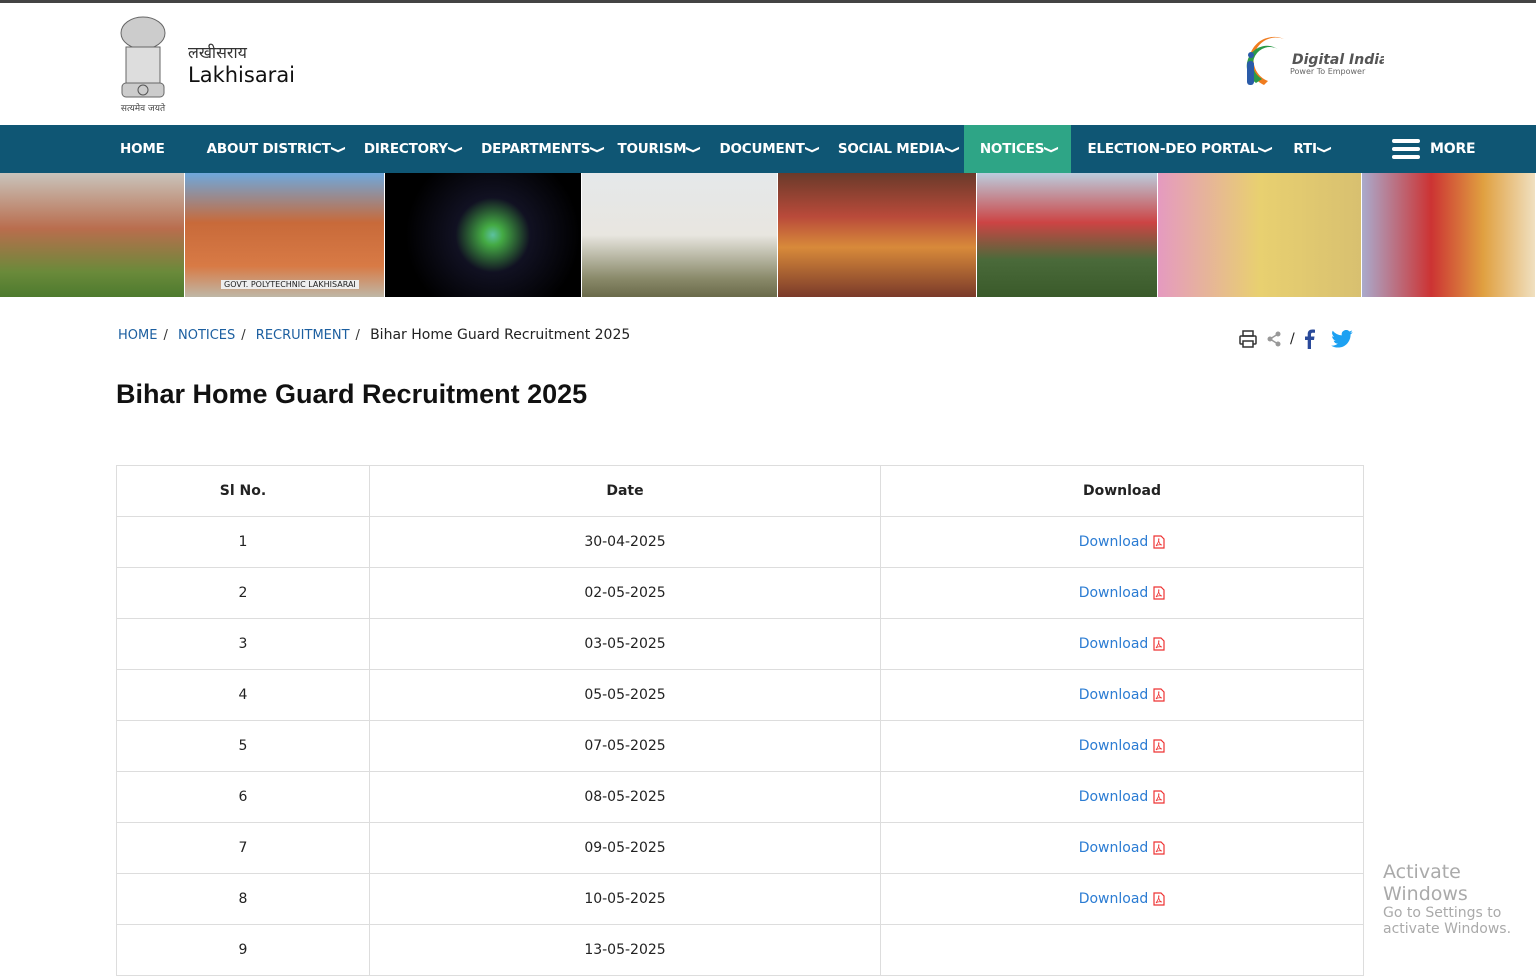 The width and height of the screenshot is (1536, 976). What do you see at coordinates (217, 52) in the screenshot?
I see `site-name-hindi: लखीसराय` at bounding box center [217, 52].